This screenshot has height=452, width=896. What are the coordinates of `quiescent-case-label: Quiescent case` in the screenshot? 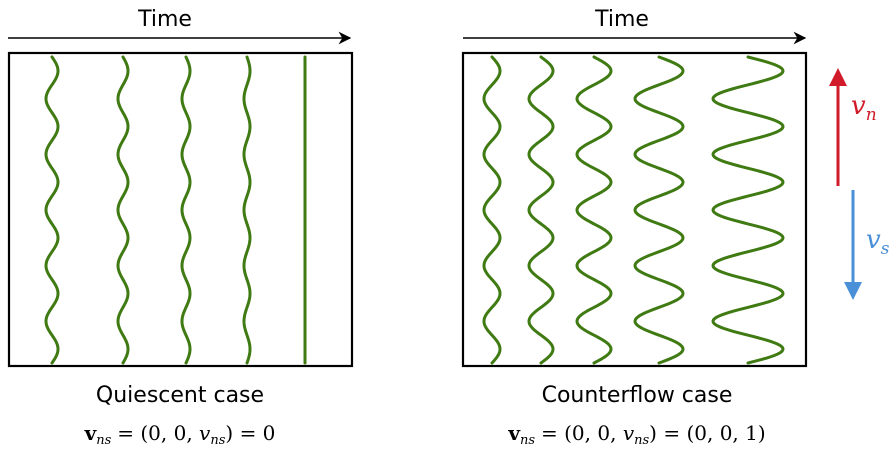 It's located at (180, 395).